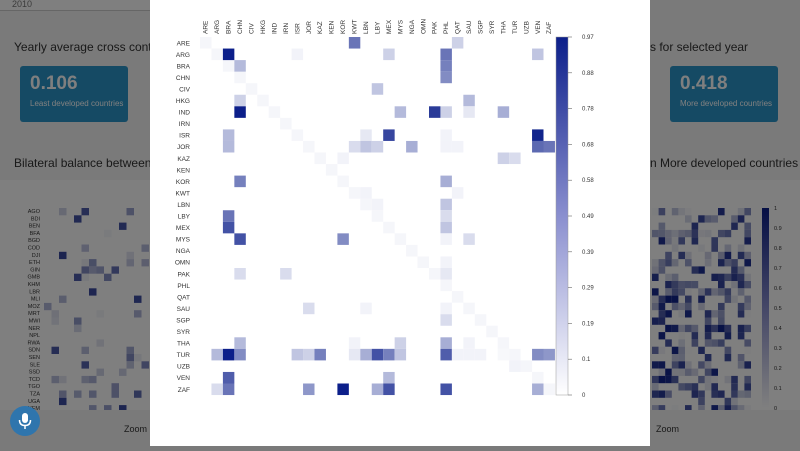 This screenshot has height=451, width=800. Describe the element at coordinates (25, 421) in the screenshot. I see `microphone-button` at that location.